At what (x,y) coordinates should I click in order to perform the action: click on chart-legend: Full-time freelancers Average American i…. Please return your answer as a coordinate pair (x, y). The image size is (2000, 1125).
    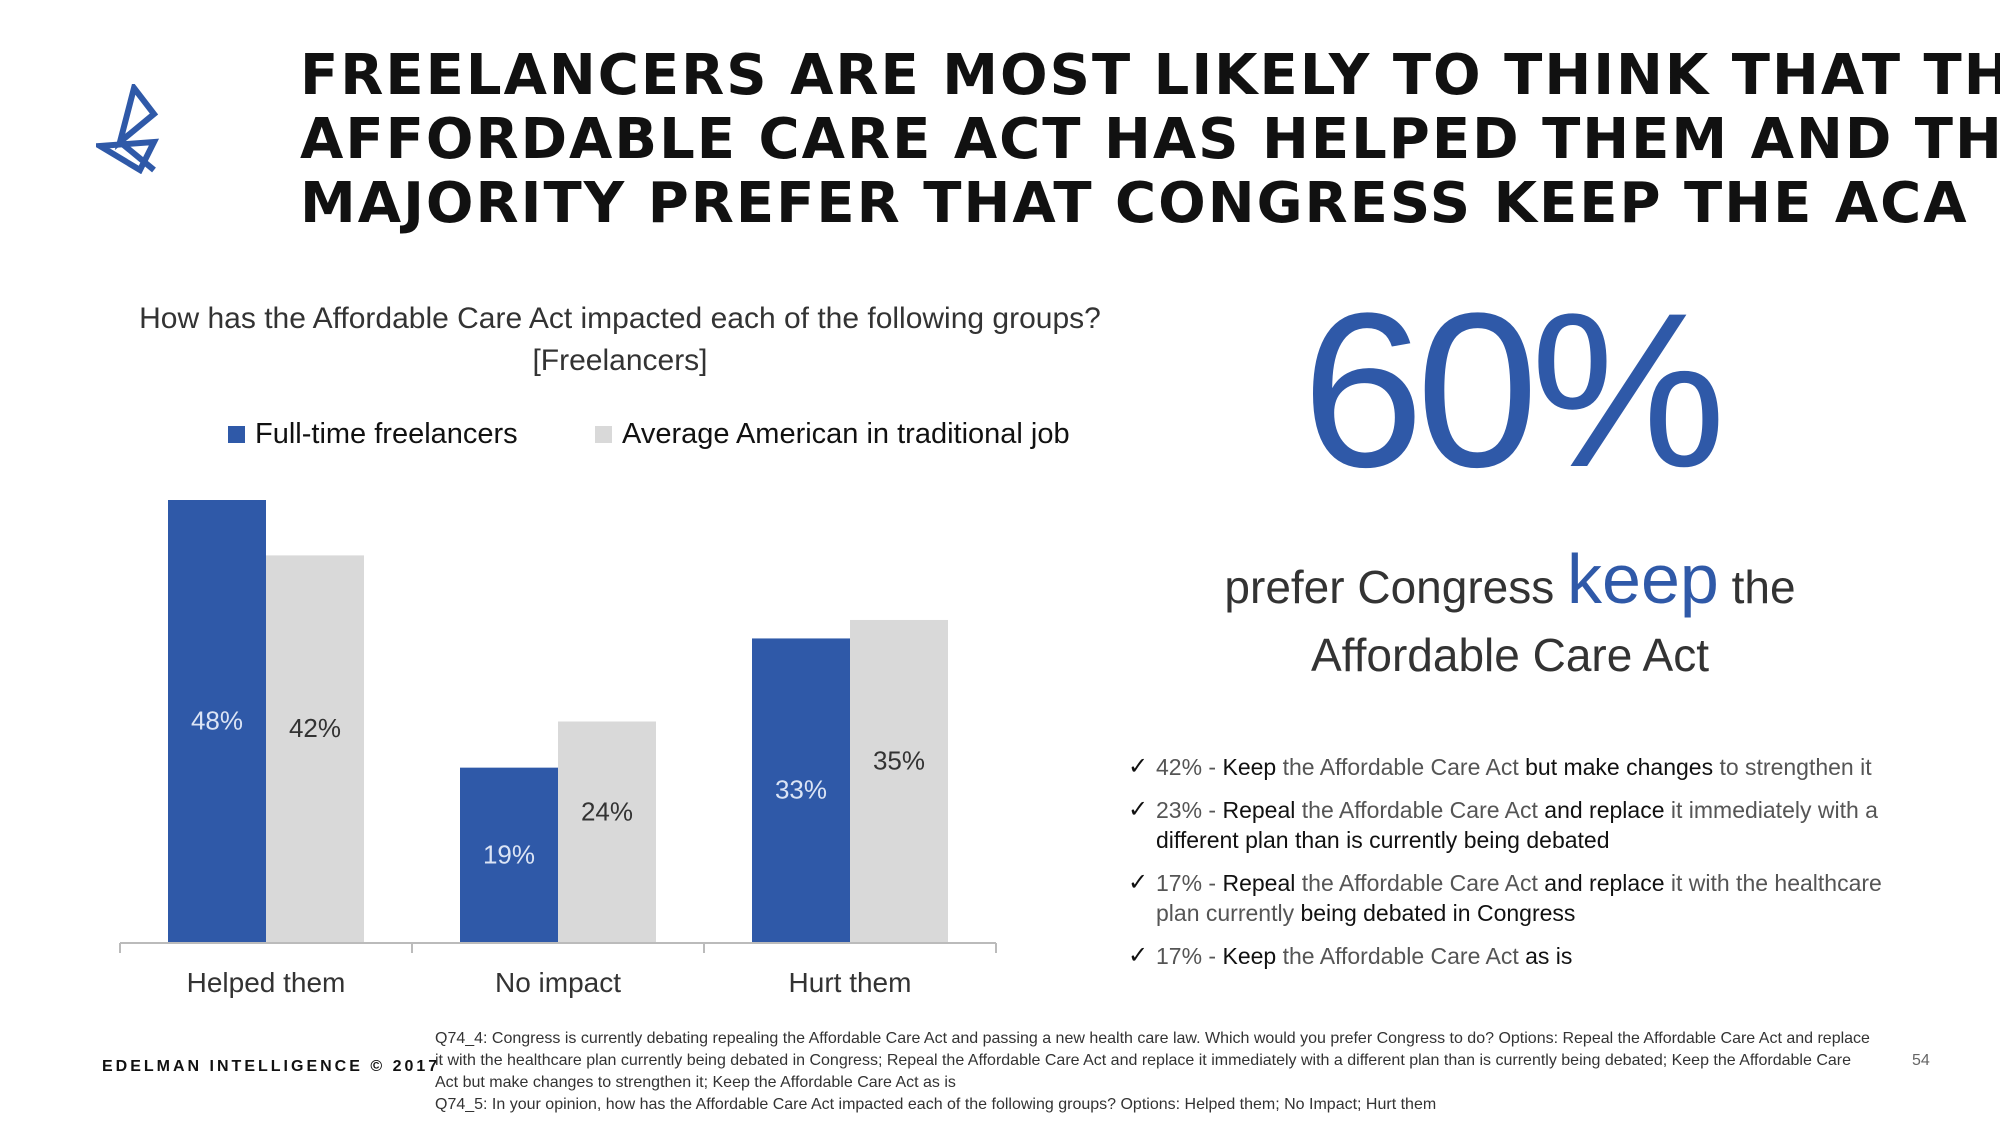
    Looking at the image, I should click on (550, 440).